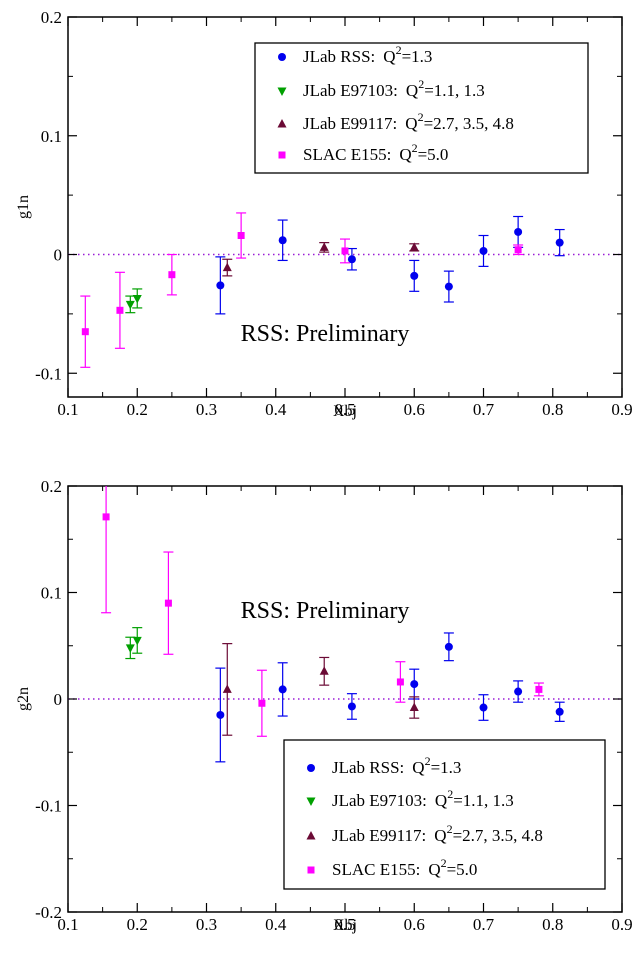  I want to click on legend-entry: JLab E97103: Q2=1.1, 1.3, so click(423, 798).